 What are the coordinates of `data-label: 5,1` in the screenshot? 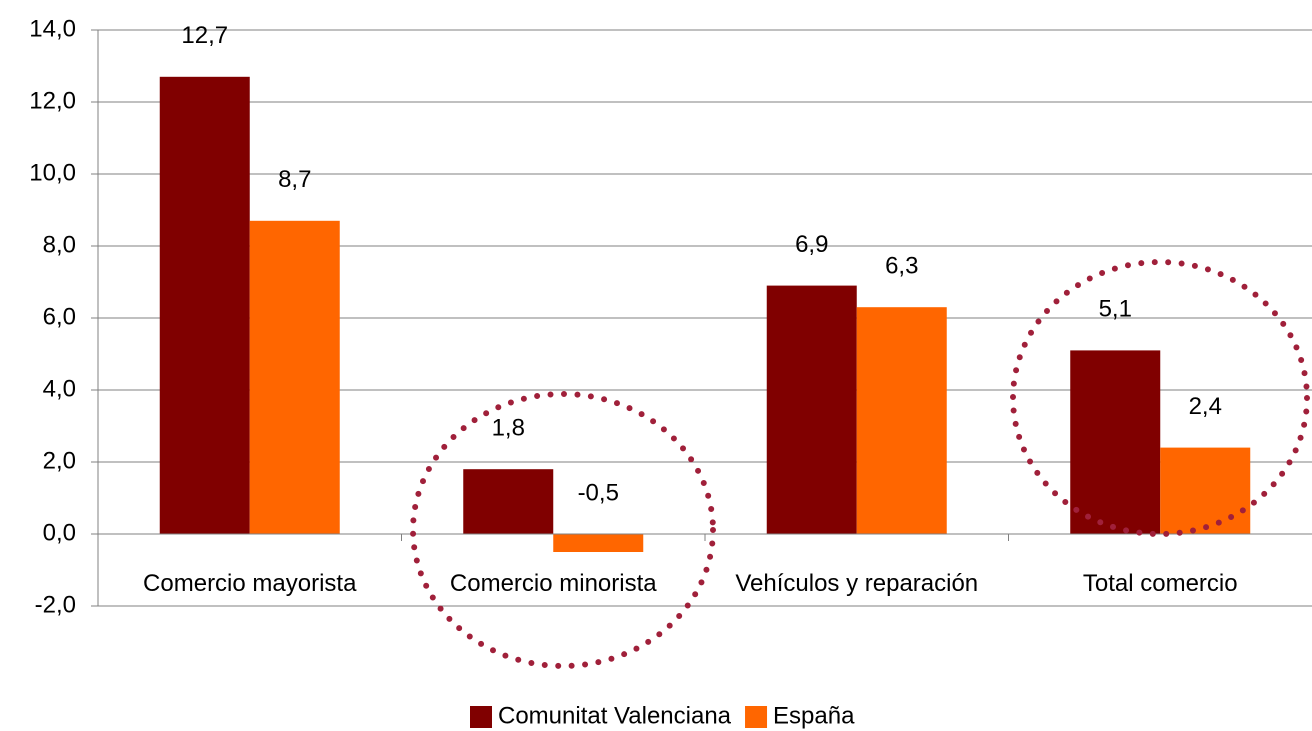 It's located at (1115, 309).